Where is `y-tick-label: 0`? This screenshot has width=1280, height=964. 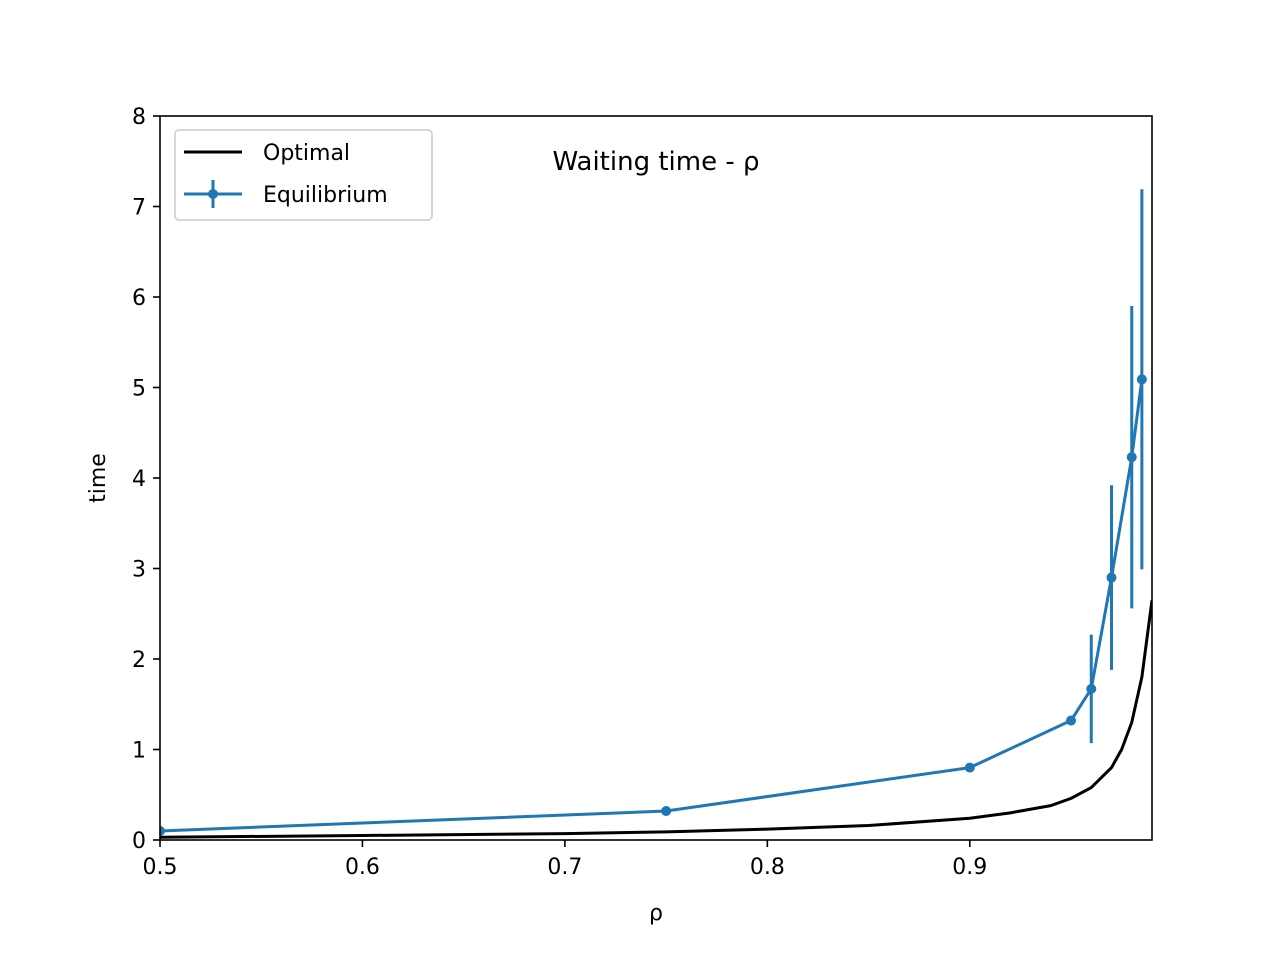 y-tick-label: 0 is located at coordinates (139, 841).